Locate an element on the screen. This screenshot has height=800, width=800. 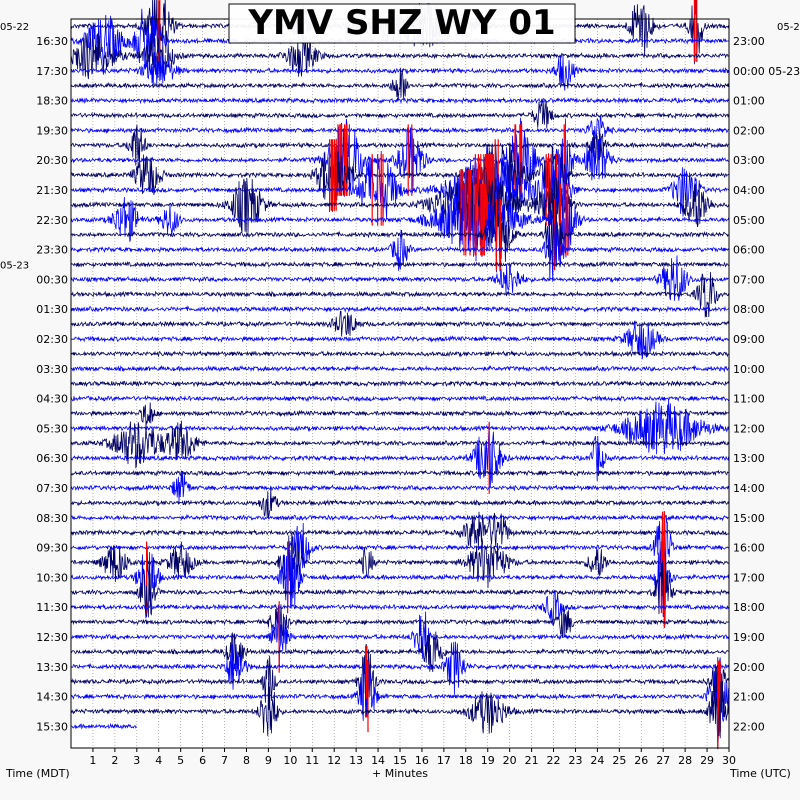
left-time-label: 01:30 is located at coordinates (52, 309).